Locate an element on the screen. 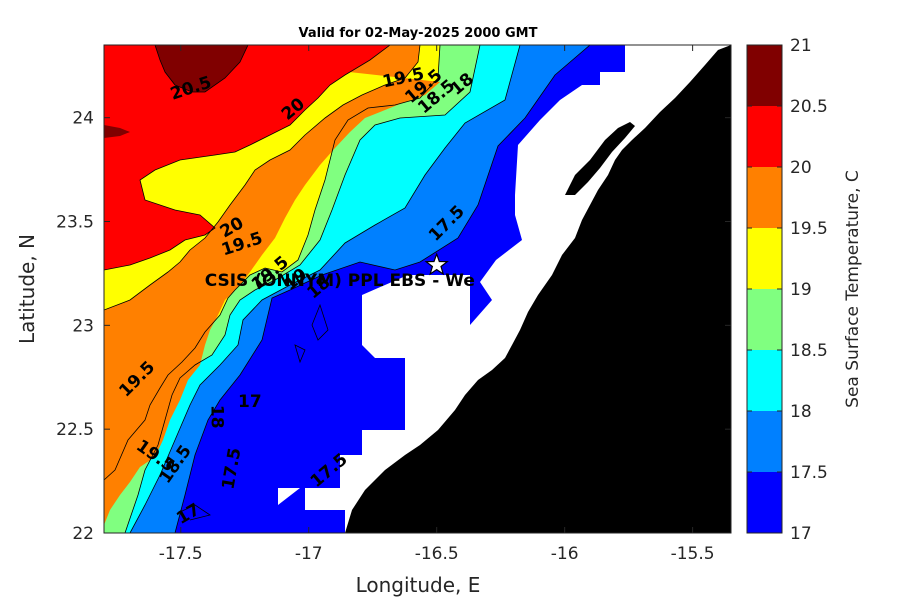 Image resolution: width=900 pixels, height=600 pixels. y-tick-label: 24 is located at coordinates (83, 119).